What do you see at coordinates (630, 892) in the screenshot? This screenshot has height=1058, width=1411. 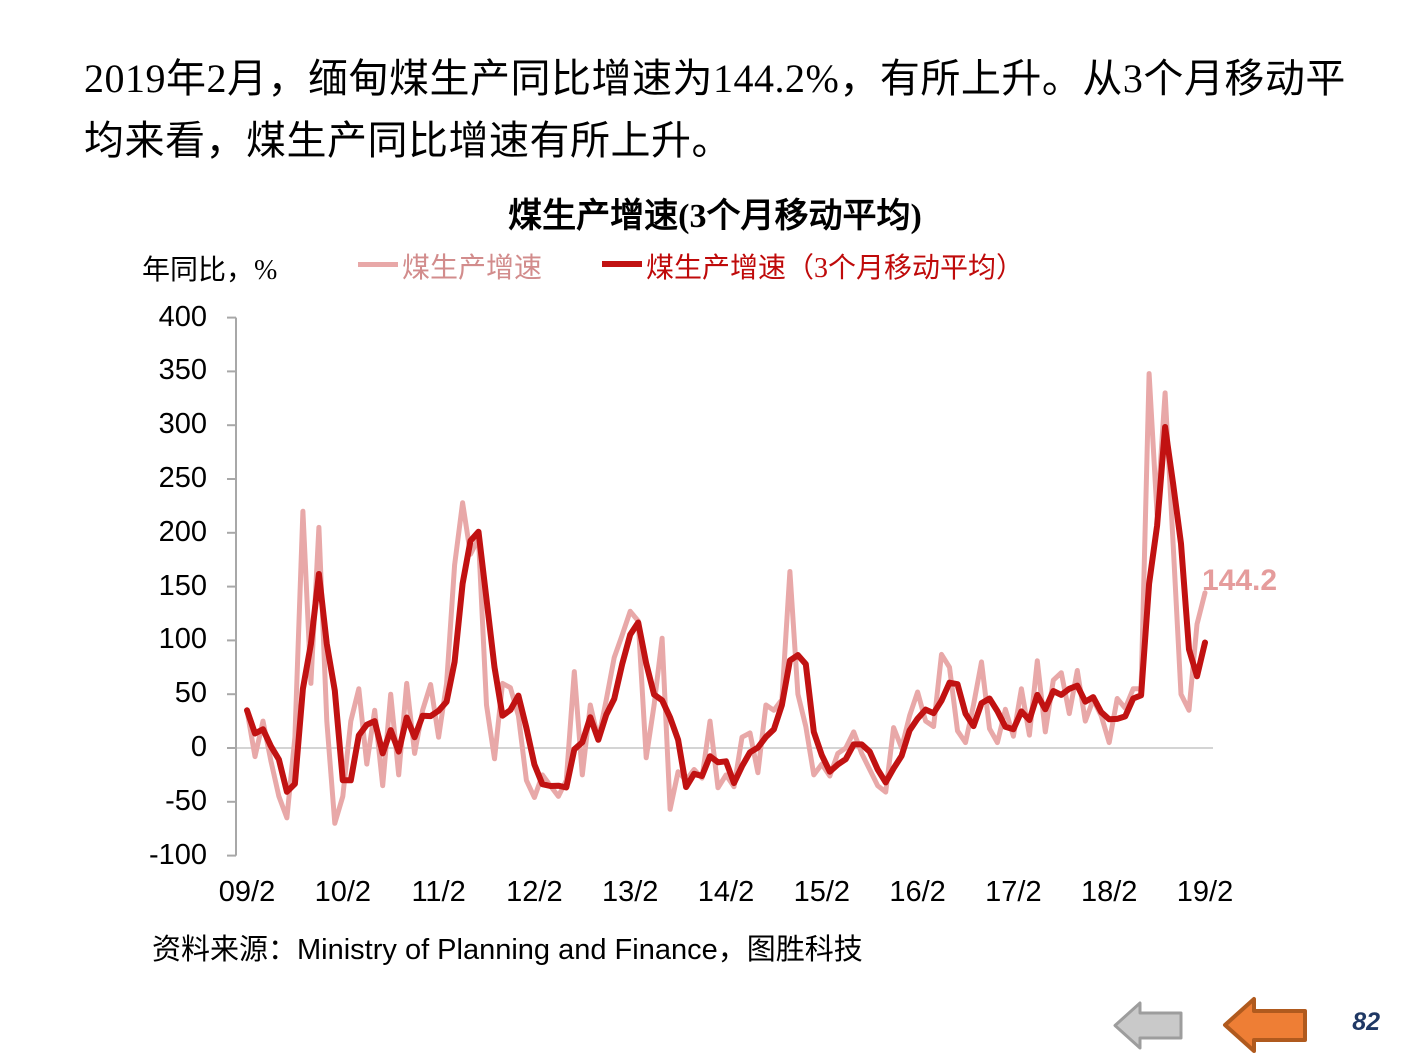 I see `x-tick-label: 13/2` at bounding box center [630, 892].